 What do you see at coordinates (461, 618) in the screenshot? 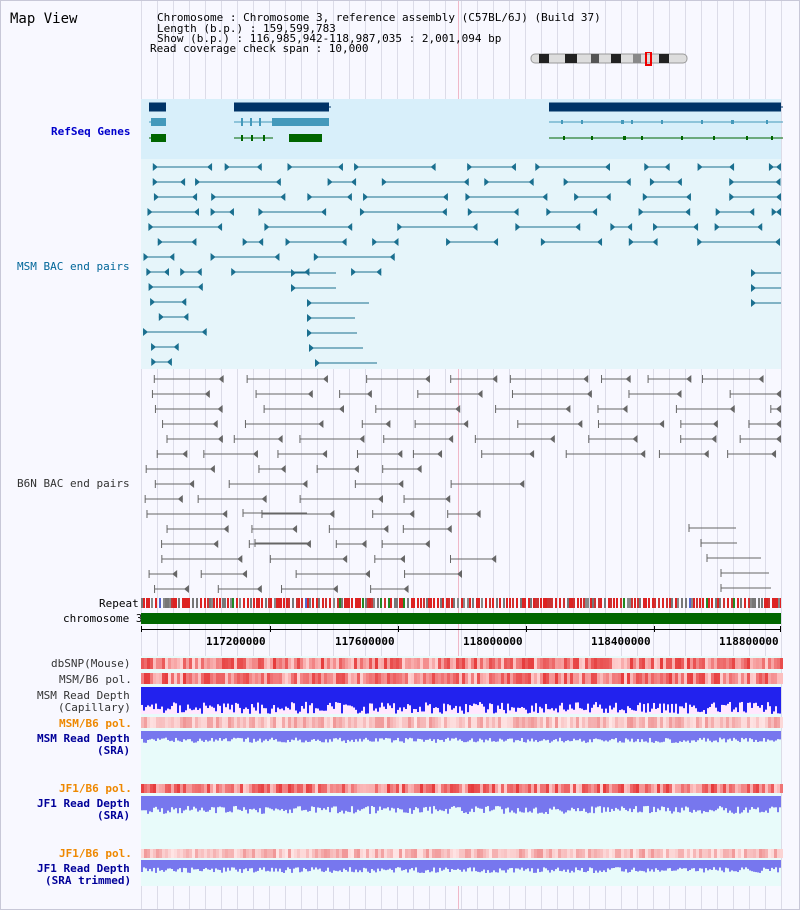
I see `chromosome-bar` at bounding box center [461, 618].